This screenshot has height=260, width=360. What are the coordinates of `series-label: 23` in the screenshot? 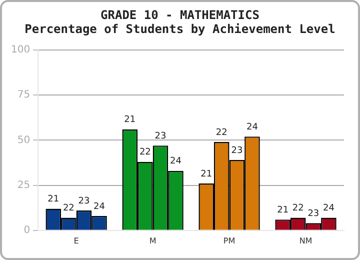 It's located at (84, 201).